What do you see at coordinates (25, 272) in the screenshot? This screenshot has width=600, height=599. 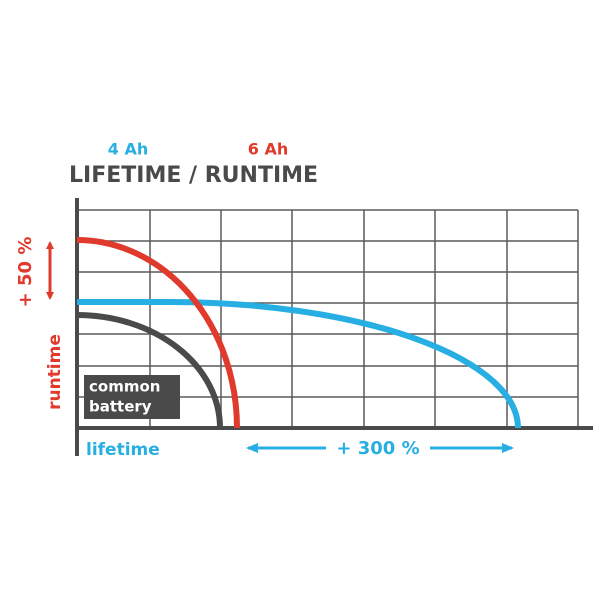 I see `runtime-gain: + 50 %` at bounding box center [25, 272].